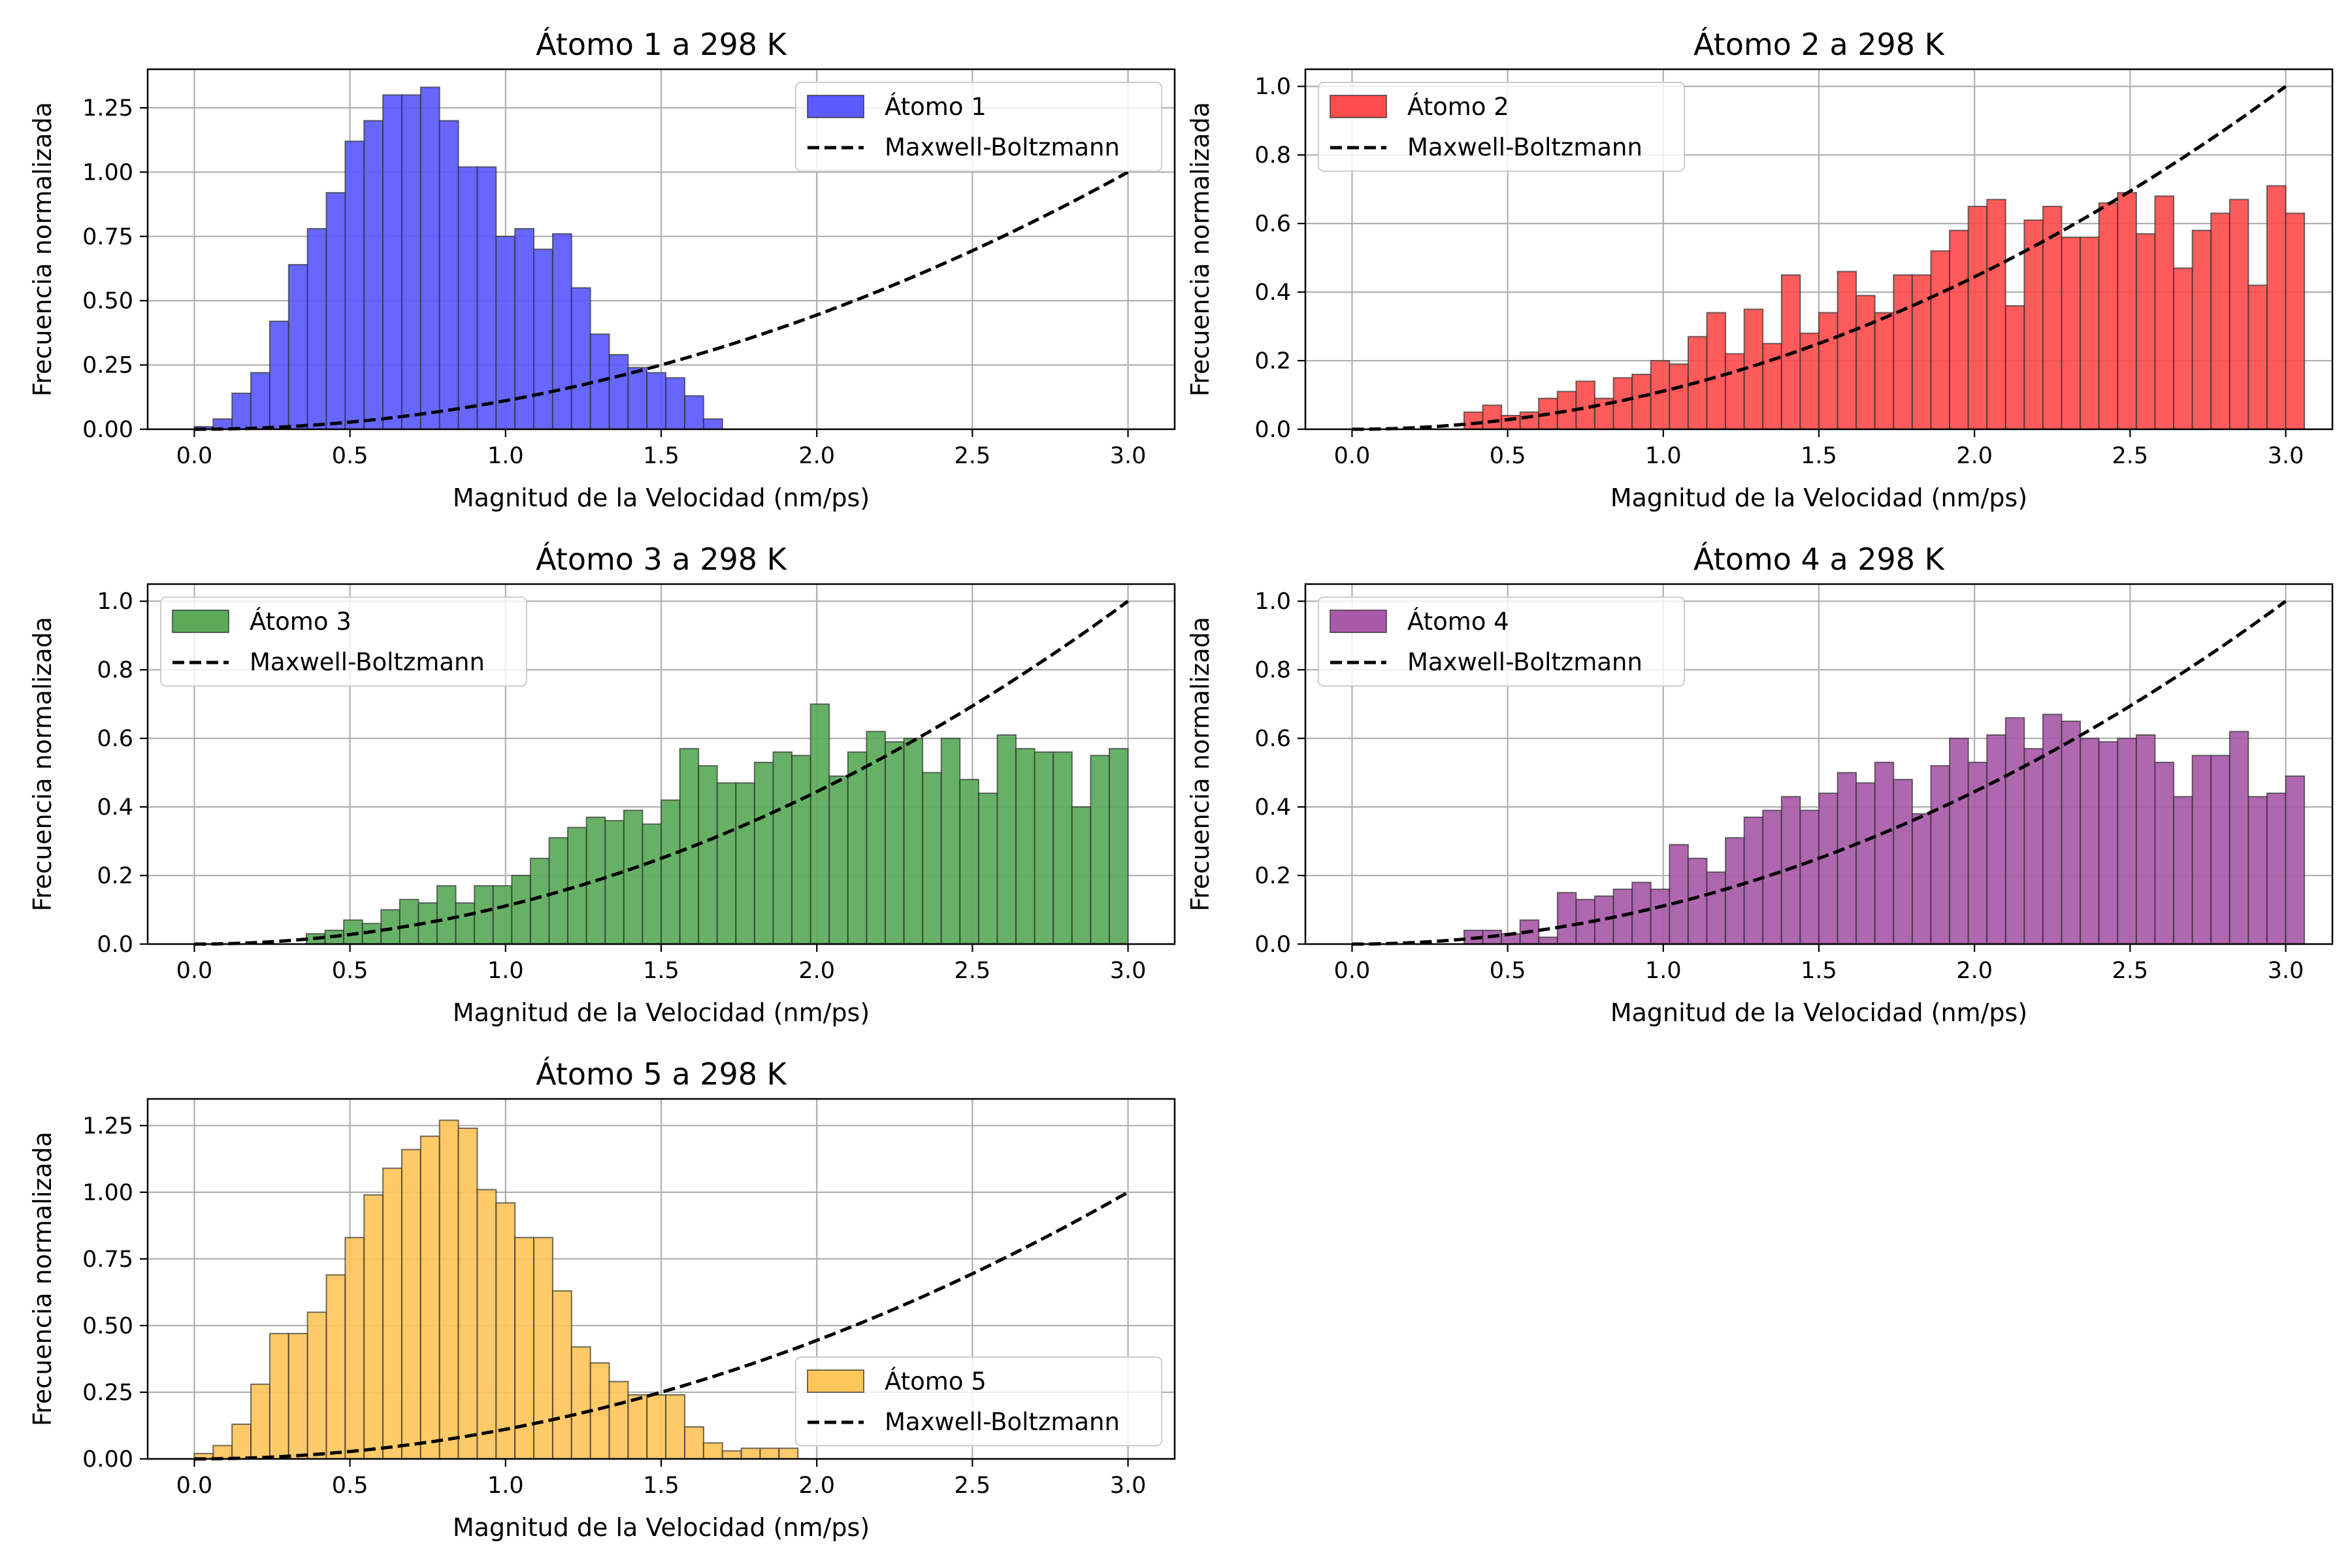  I want to click on y-tick-label: 1.00, so click(107, 1193).